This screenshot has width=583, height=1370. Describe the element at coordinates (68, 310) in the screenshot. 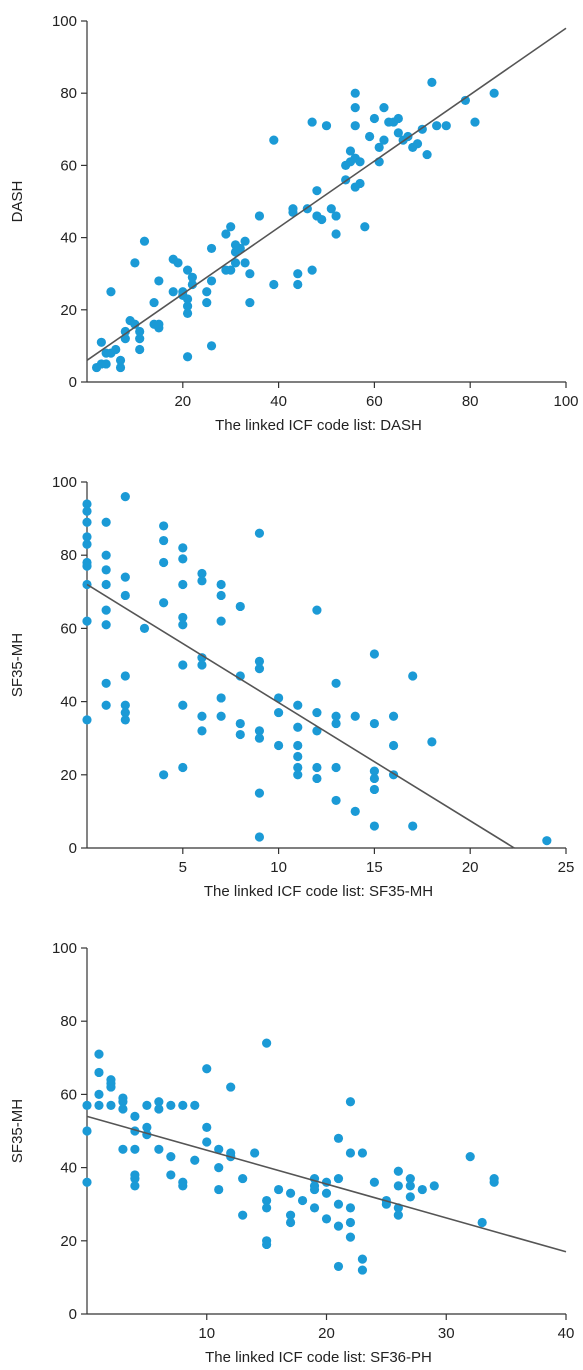

I see `y-tick-label: 20` at that location.